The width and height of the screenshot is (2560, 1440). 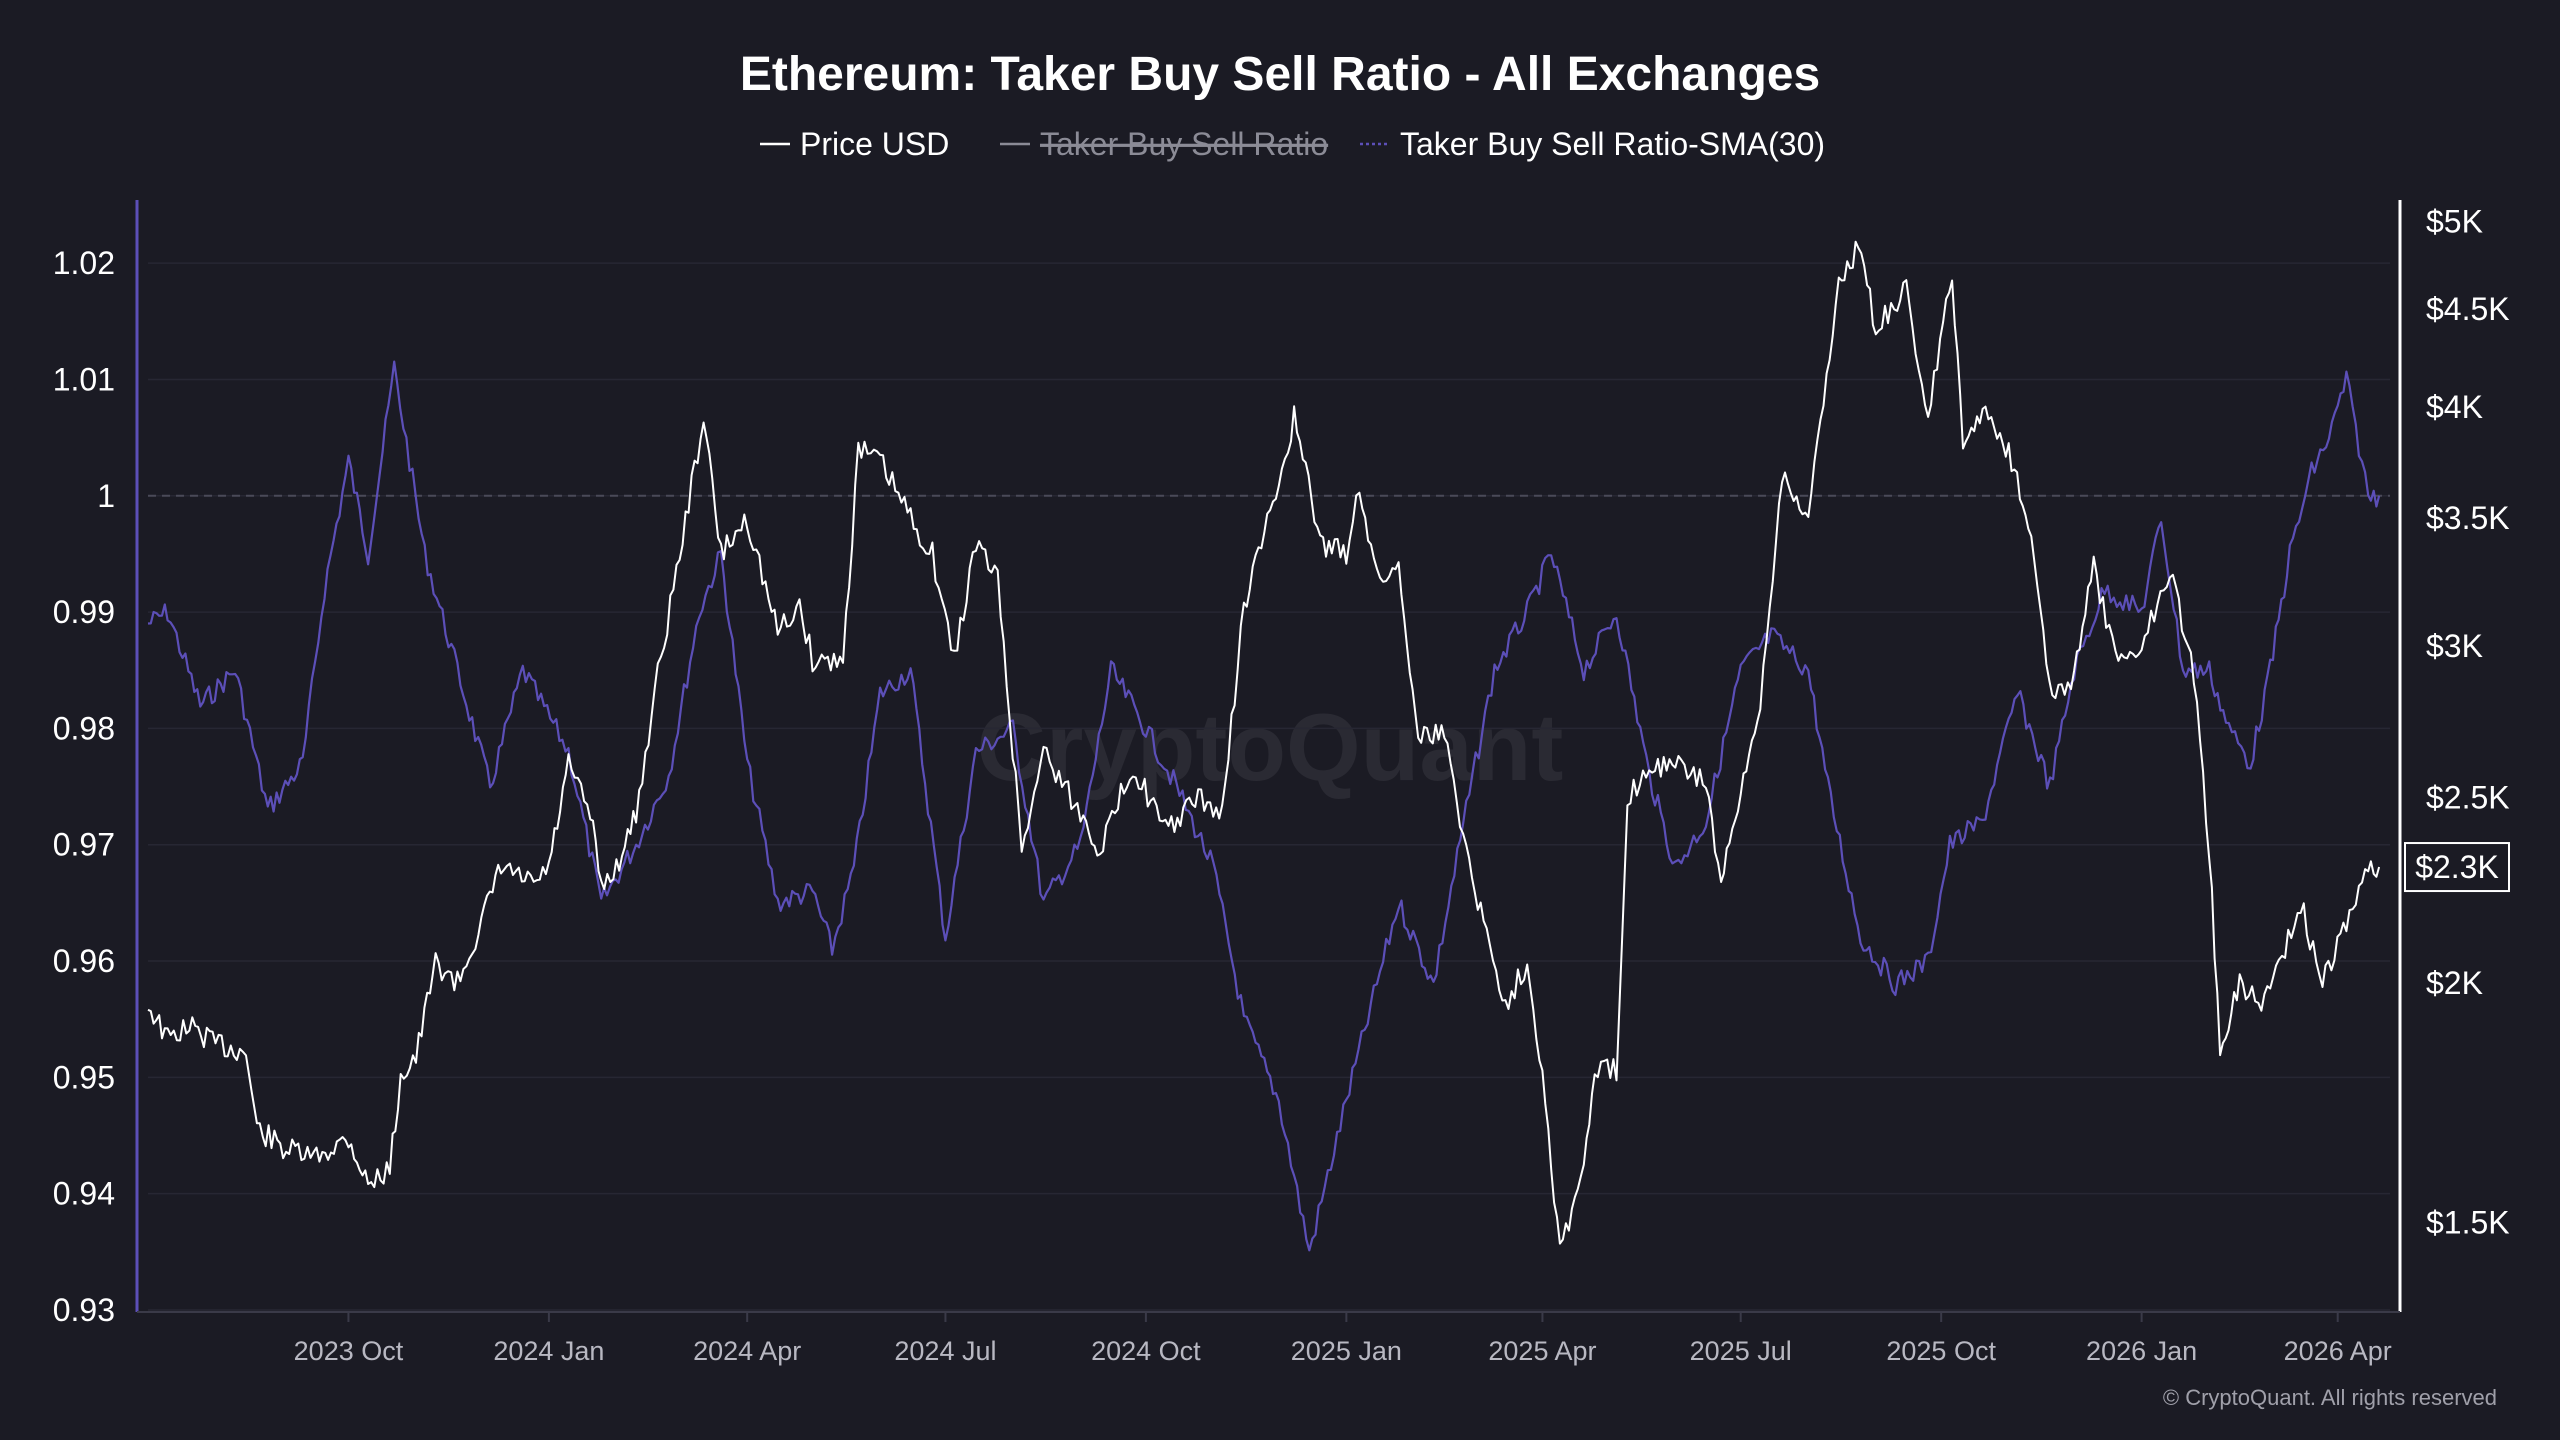 What do you see at coordinates (2468, 798) in the screenshot?
I see `y-right-tick-label: $2.5K` at bounding box center [2468, 798].